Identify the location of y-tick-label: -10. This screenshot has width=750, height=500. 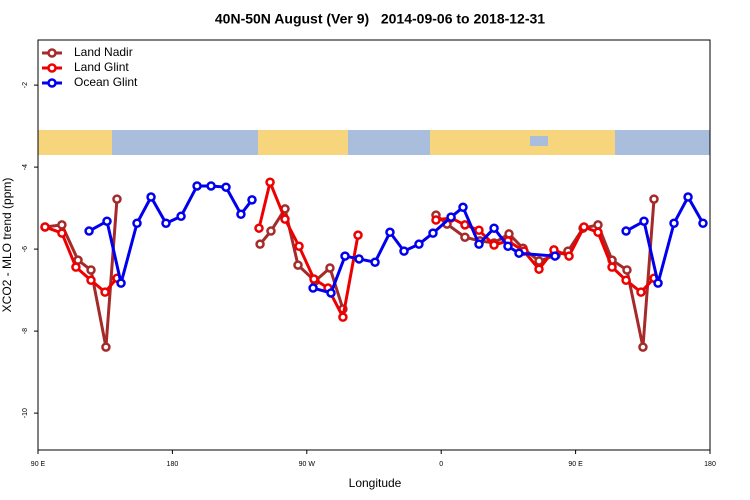
(25, 413).